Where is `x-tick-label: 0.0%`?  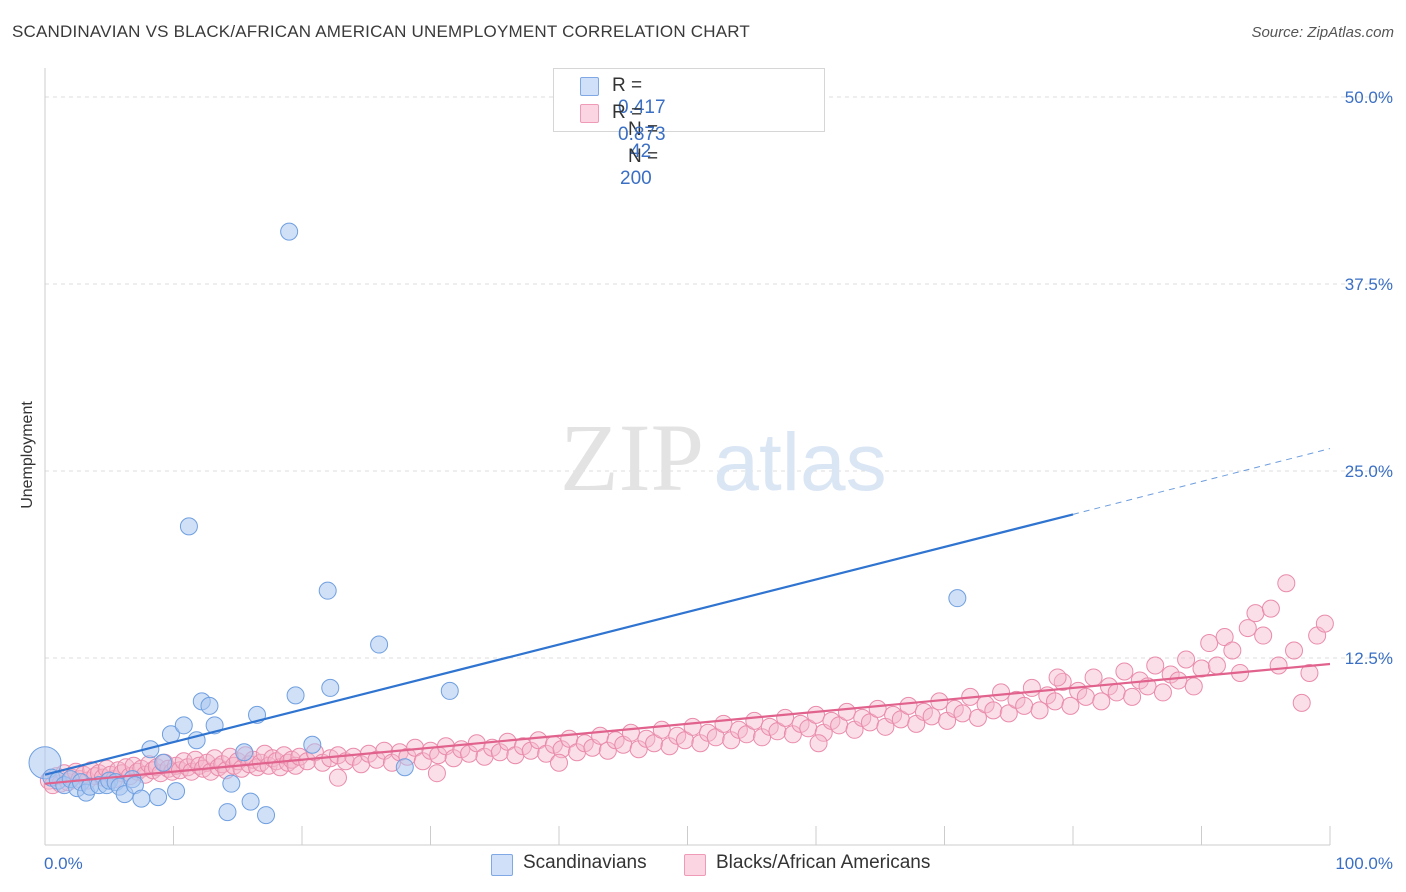
x-tick-label: 0.0% is located at coordinates (63, 863).